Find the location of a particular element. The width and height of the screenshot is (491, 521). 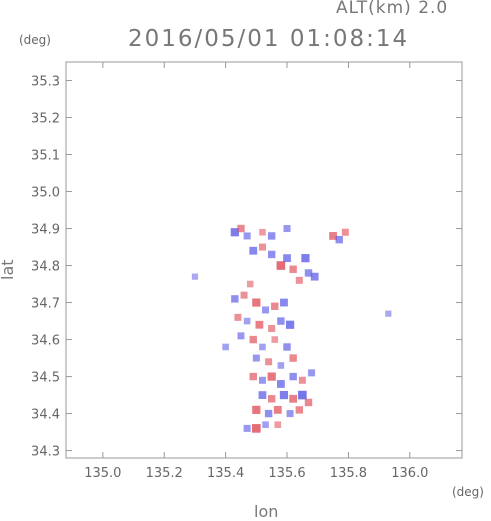

chart-title: 2016/05/01 01:08:14 is located at coordinates (269, 39).